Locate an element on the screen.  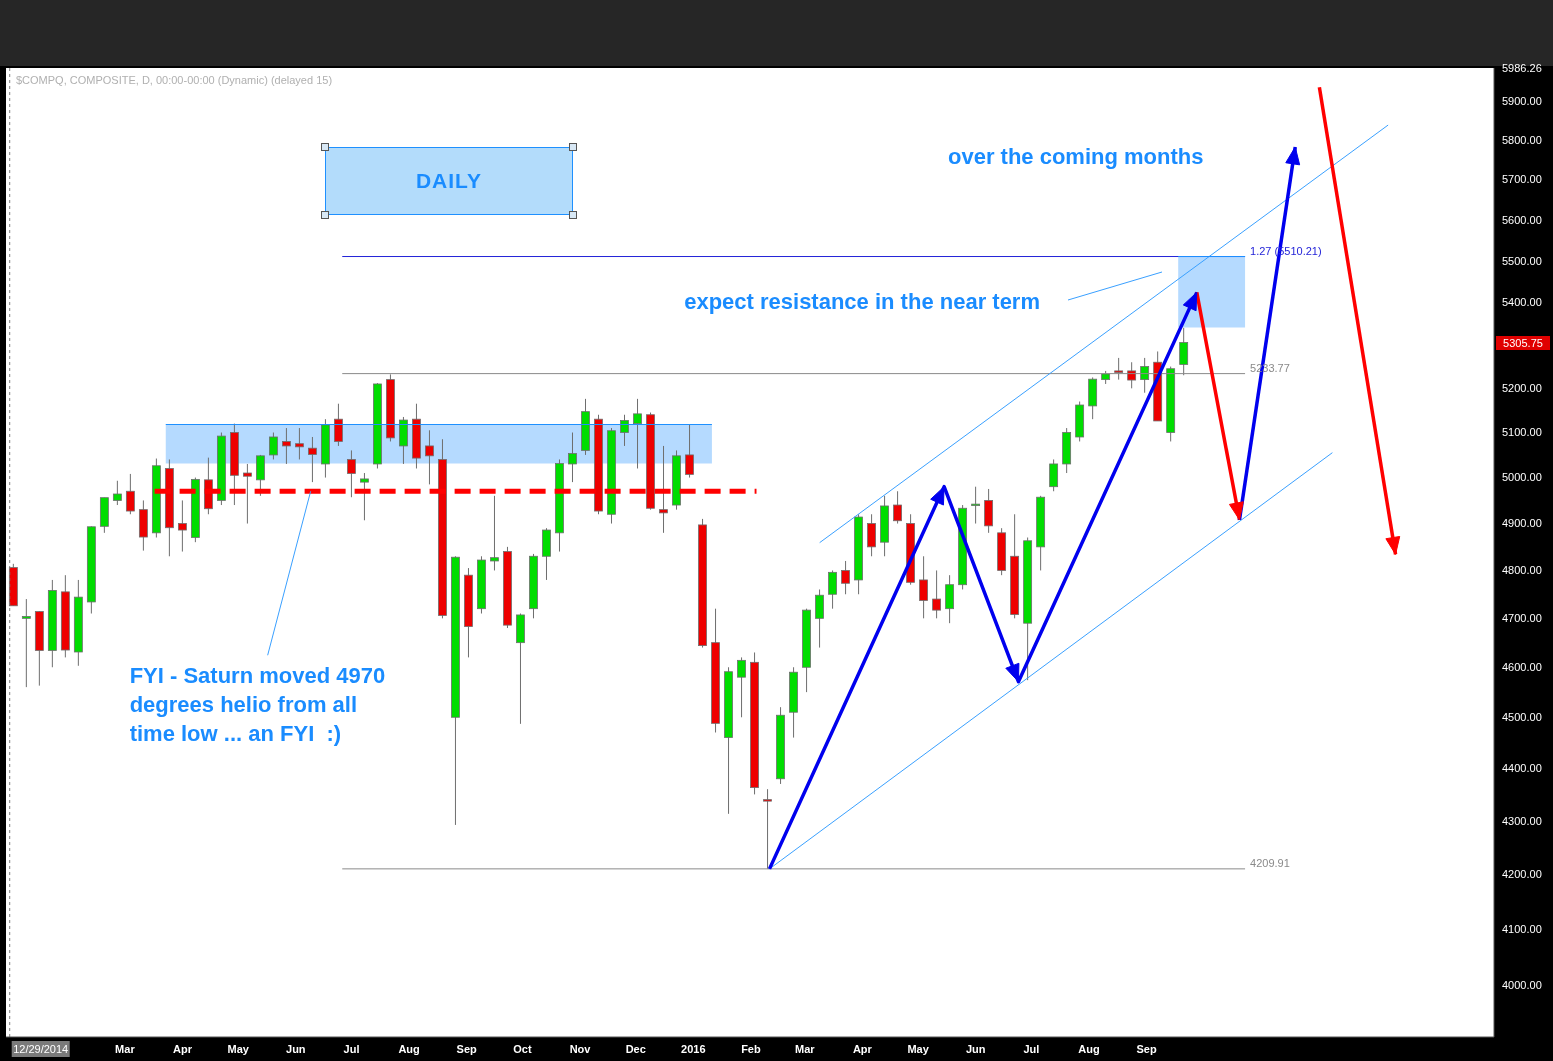
y-tick-label: 4100.00 is located at coordinates (1522, 928).